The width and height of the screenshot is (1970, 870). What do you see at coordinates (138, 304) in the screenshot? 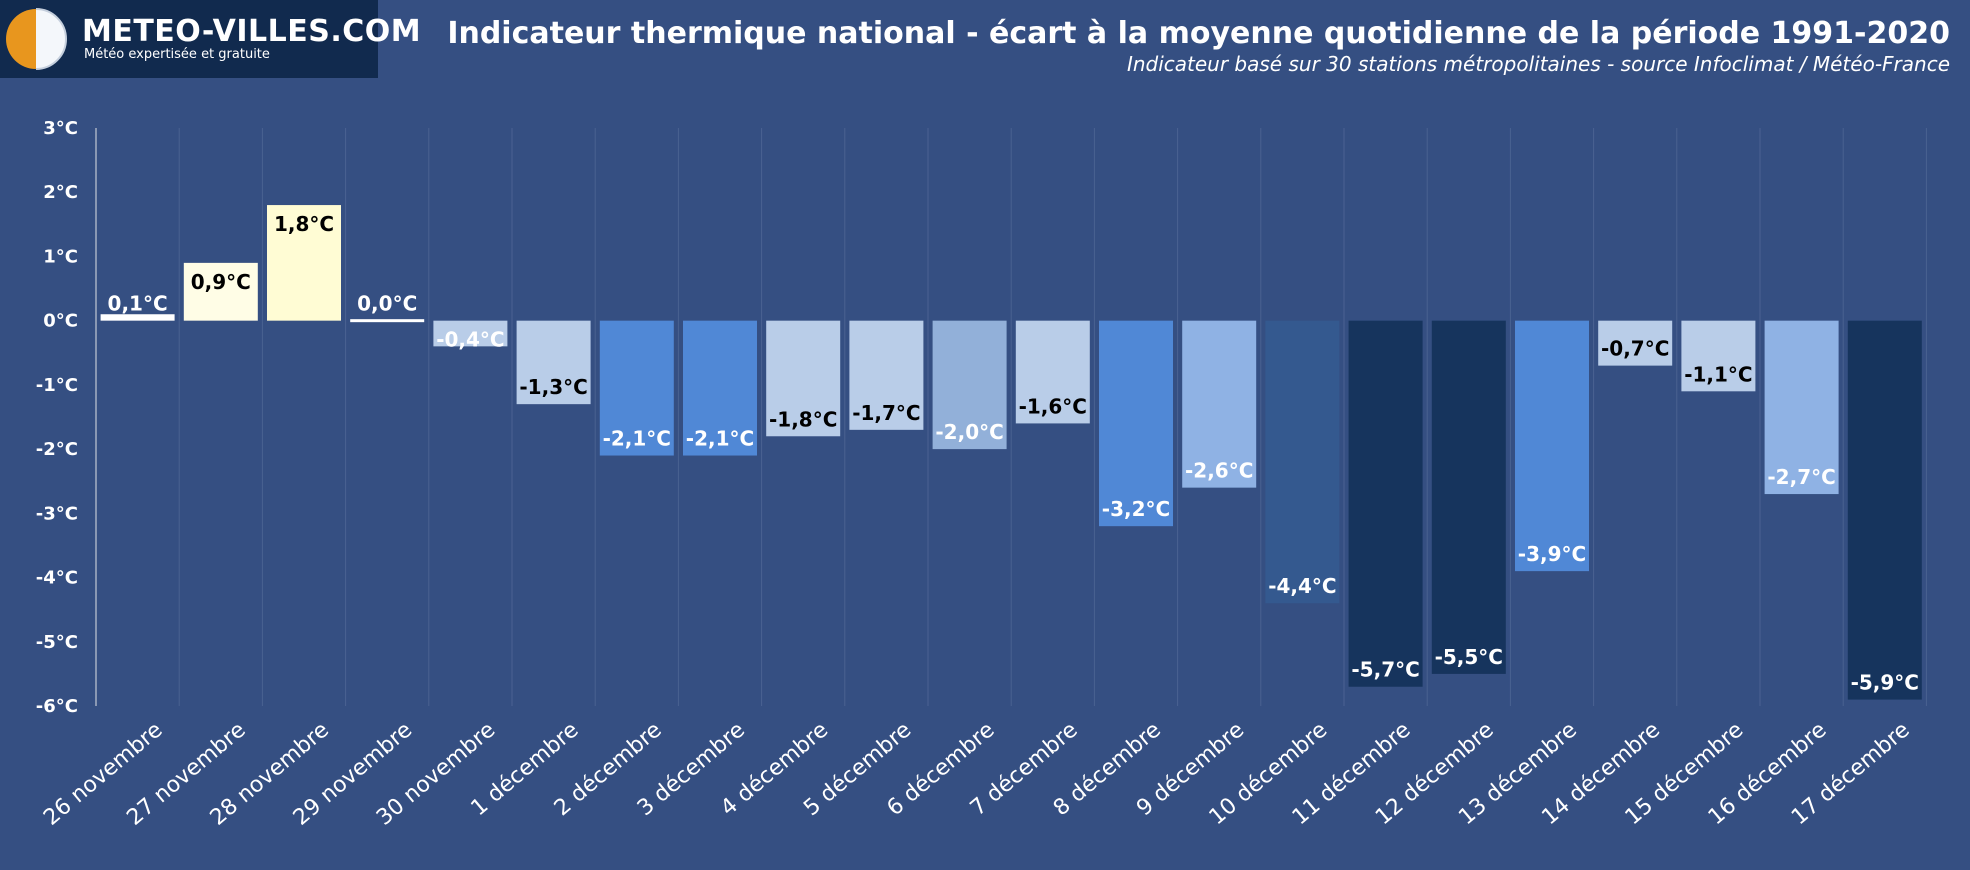
I see `data-label: 0,1°C` at bounding box center [138, 304].